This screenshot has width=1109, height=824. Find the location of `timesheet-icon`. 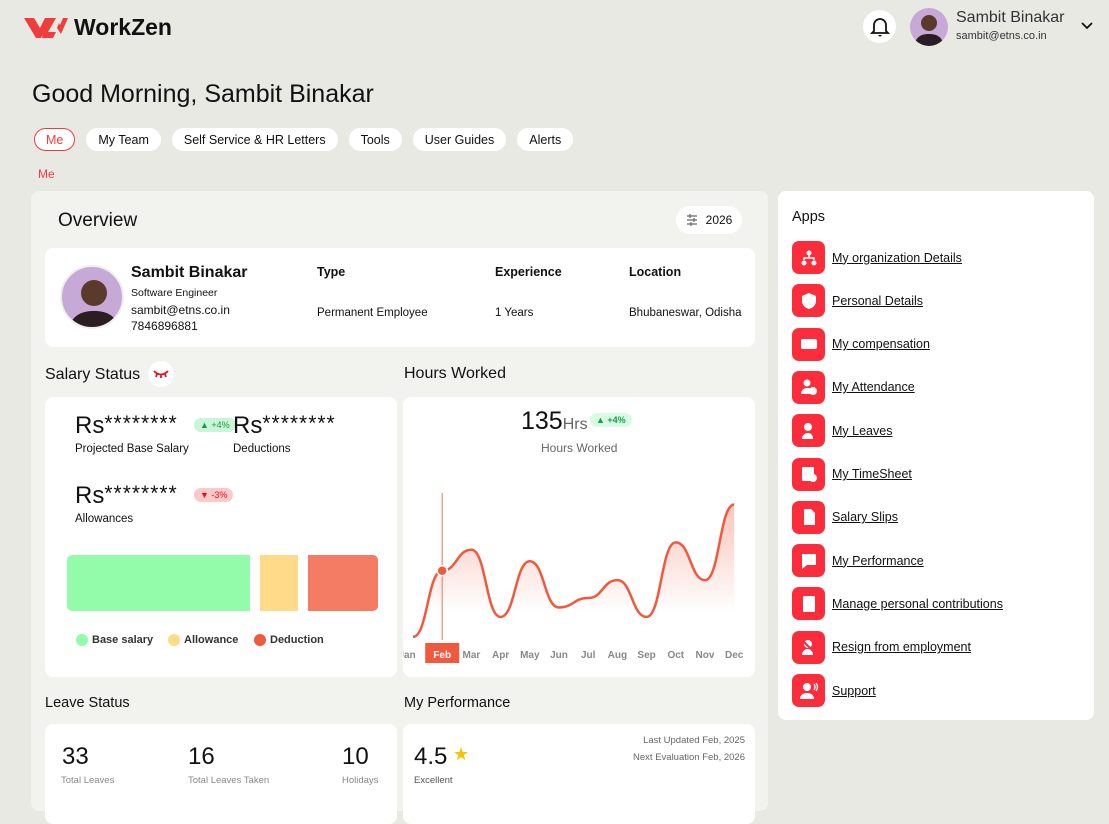

timesheet-icon is located at coordinates (808, 474).